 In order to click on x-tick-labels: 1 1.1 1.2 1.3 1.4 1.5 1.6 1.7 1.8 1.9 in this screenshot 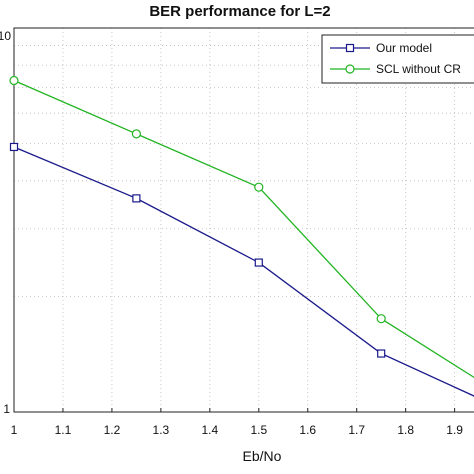, I will do `click(237, 422)`.